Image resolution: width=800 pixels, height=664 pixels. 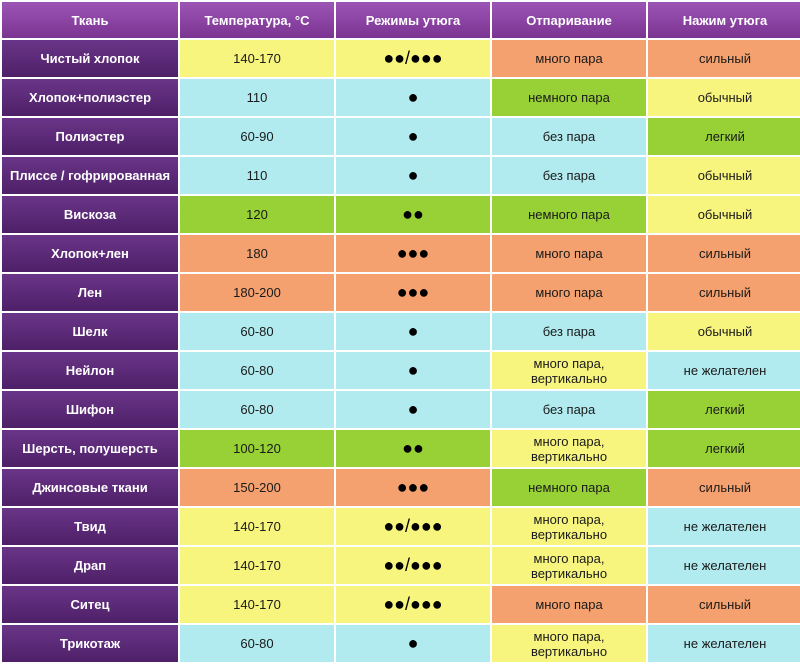 I want to click on temperature-cell: 180, so click(x=257, y=253).